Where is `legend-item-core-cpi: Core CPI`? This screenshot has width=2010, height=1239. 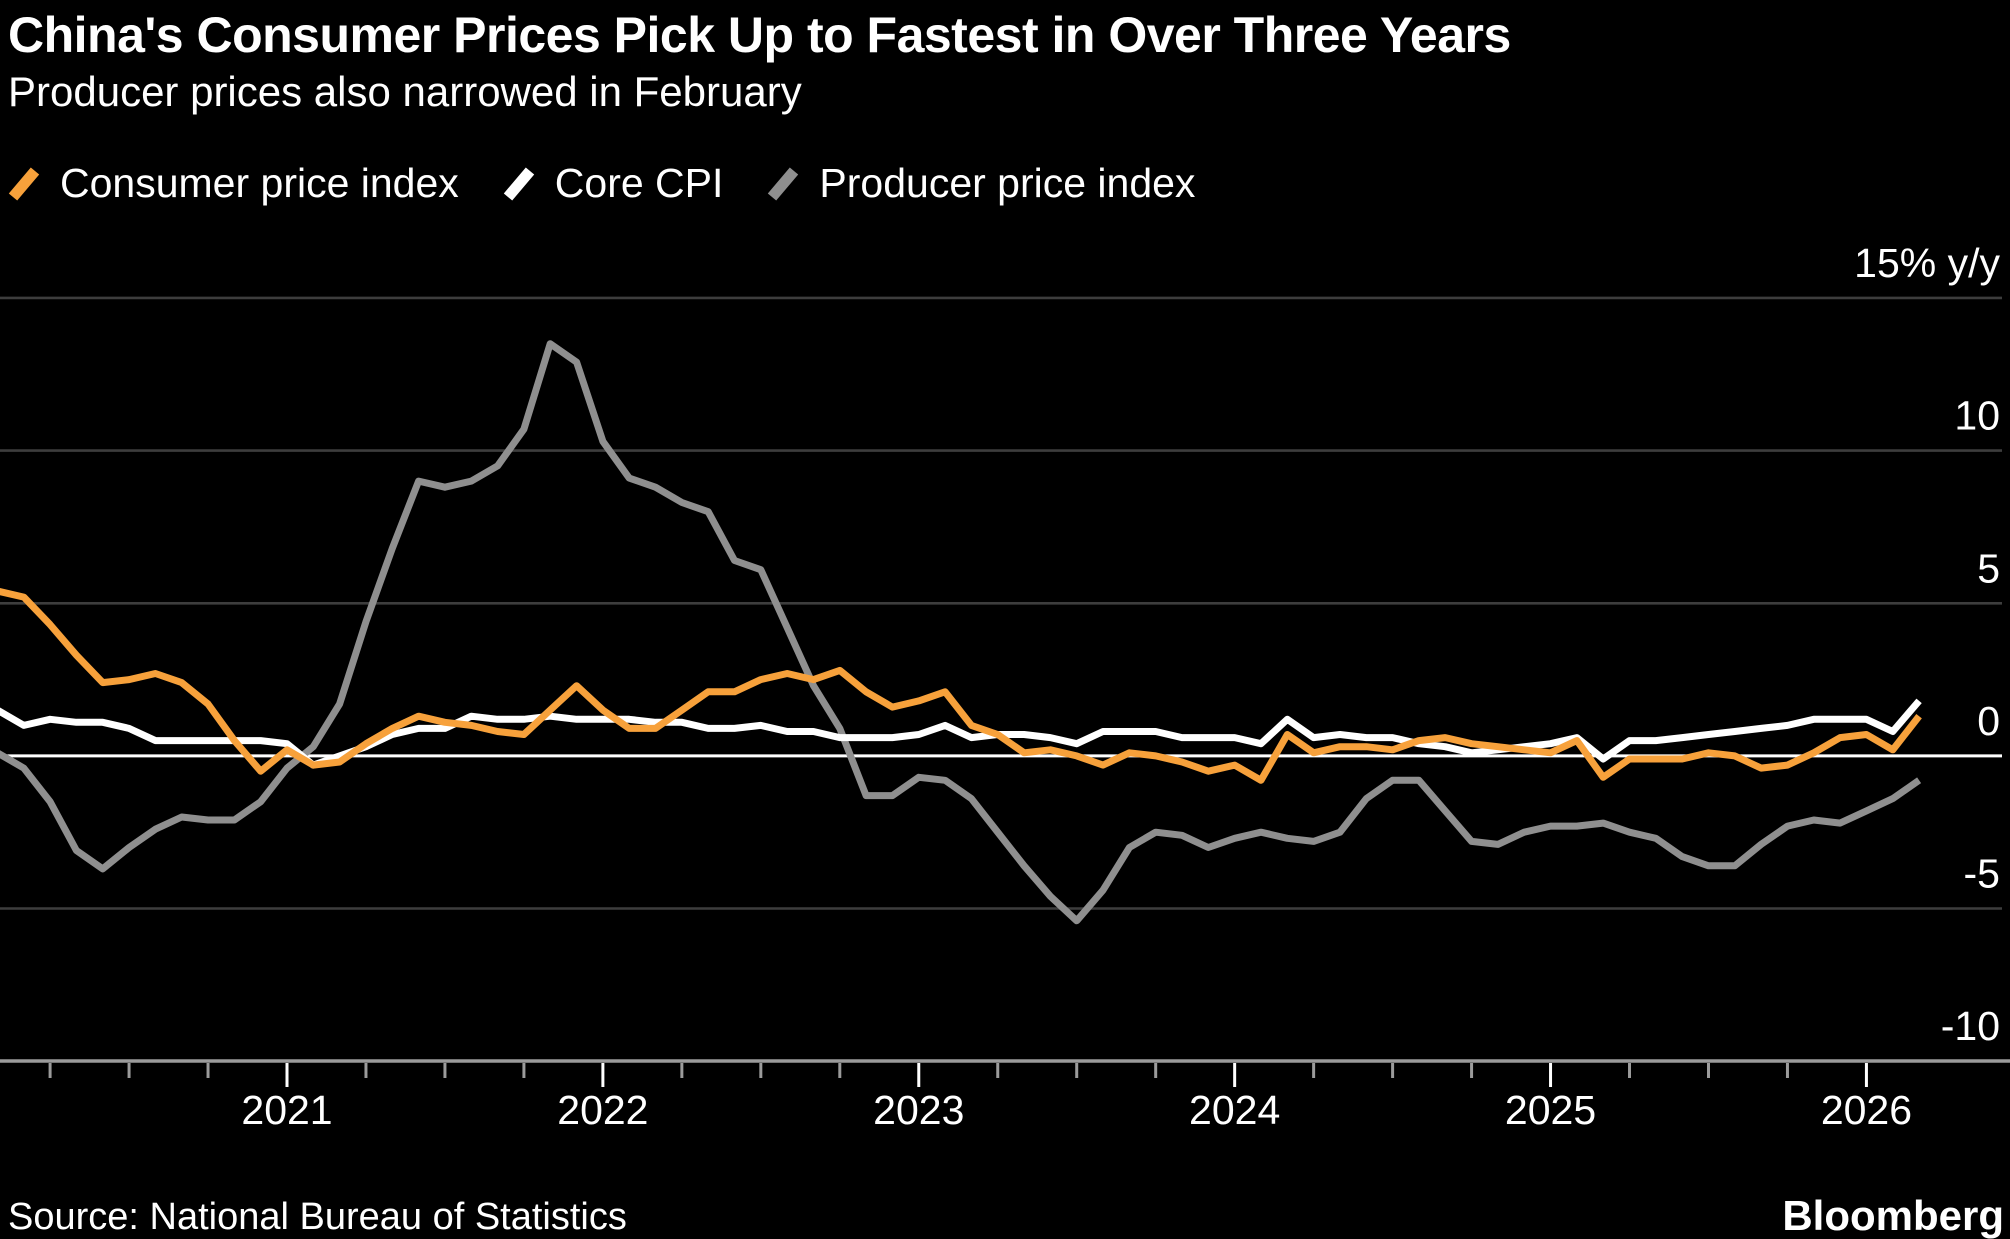 legend-item-core-cpi: Core CPI is located at coordinates (612, 183).